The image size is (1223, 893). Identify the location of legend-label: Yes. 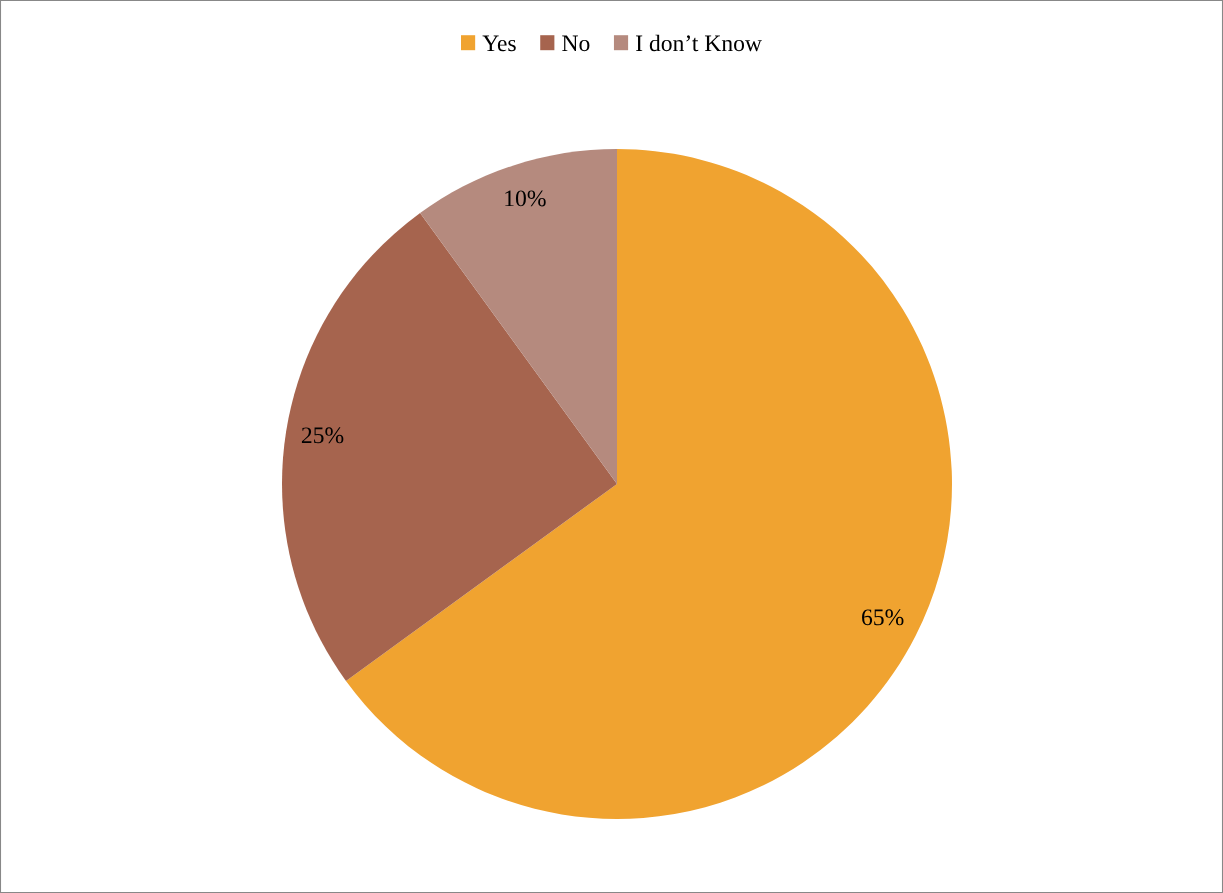
(499, 43).